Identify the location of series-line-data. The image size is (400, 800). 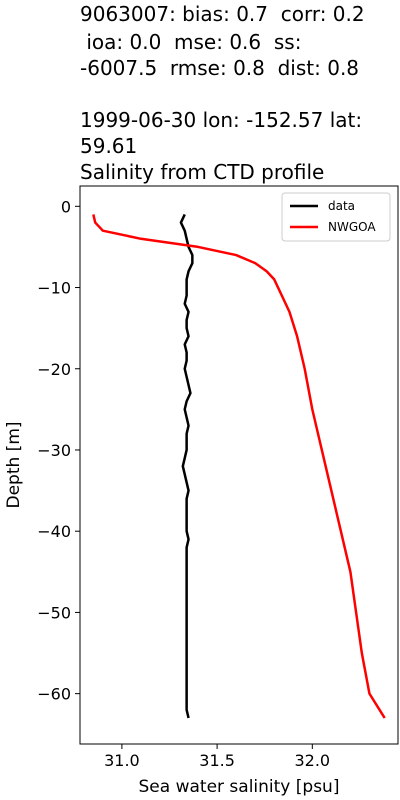
(186, 466).